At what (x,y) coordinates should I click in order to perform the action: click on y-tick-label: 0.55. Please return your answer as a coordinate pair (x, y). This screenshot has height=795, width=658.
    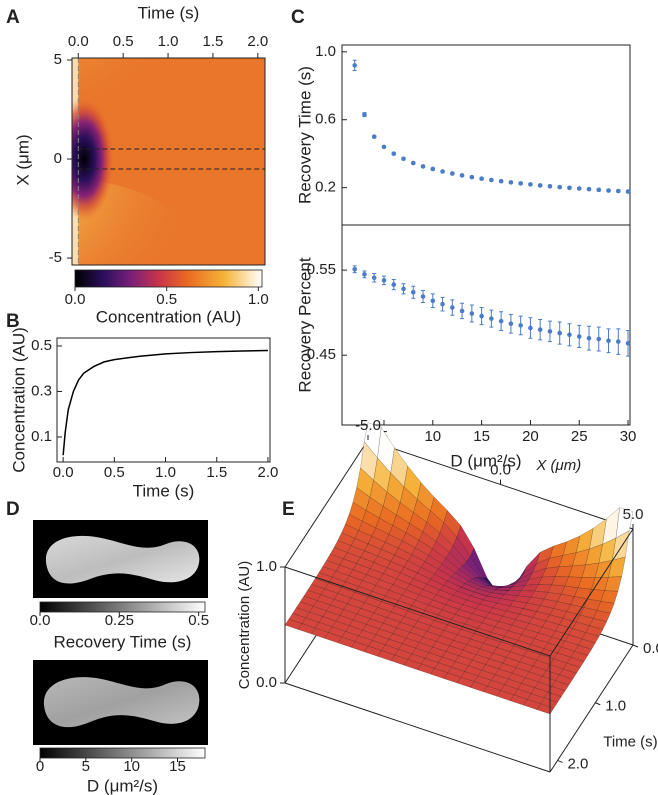
    Looking at the image, I should click on (321, 269).